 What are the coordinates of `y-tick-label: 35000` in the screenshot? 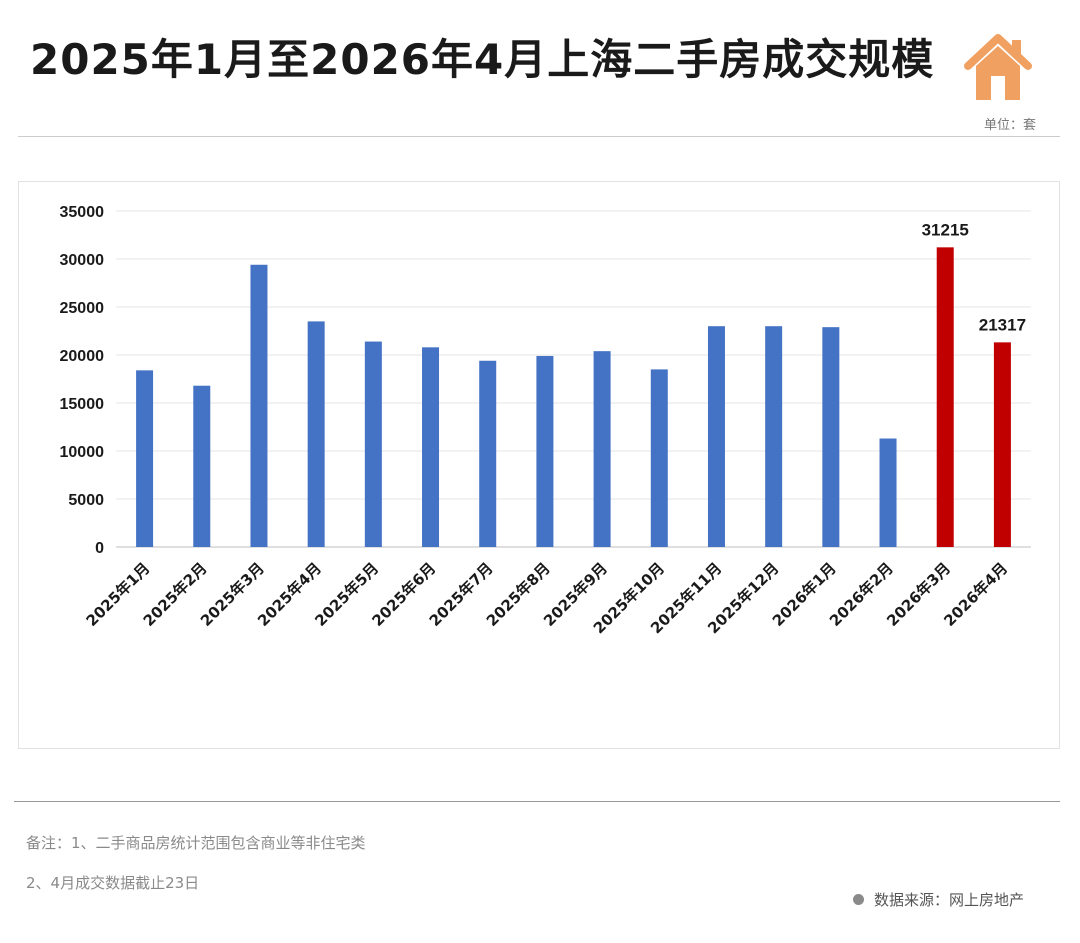 It's located at (82, 212).